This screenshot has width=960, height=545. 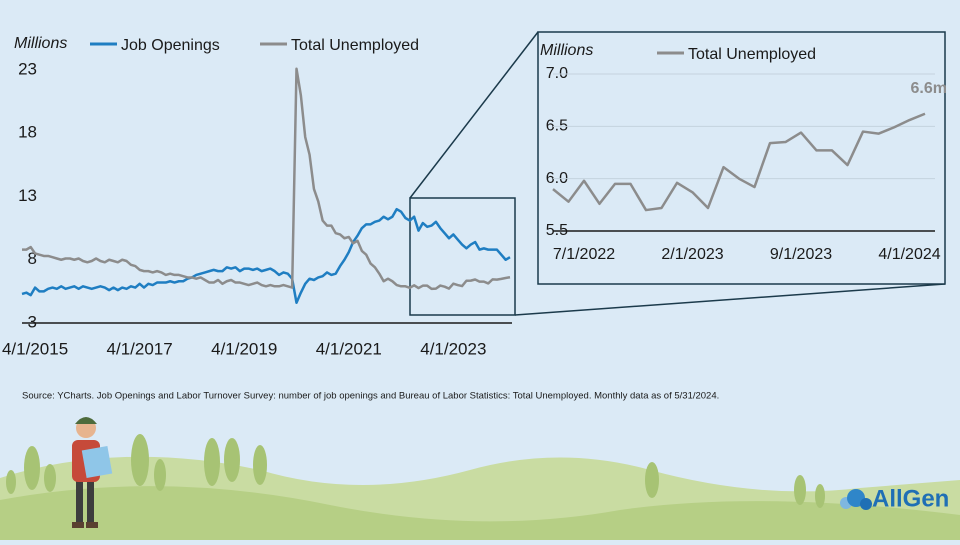 What do you see at coordinates (909, 254) in the screenshot?
I see `x-tick-label: 4/1/2024` at bounding box center [909, 254].